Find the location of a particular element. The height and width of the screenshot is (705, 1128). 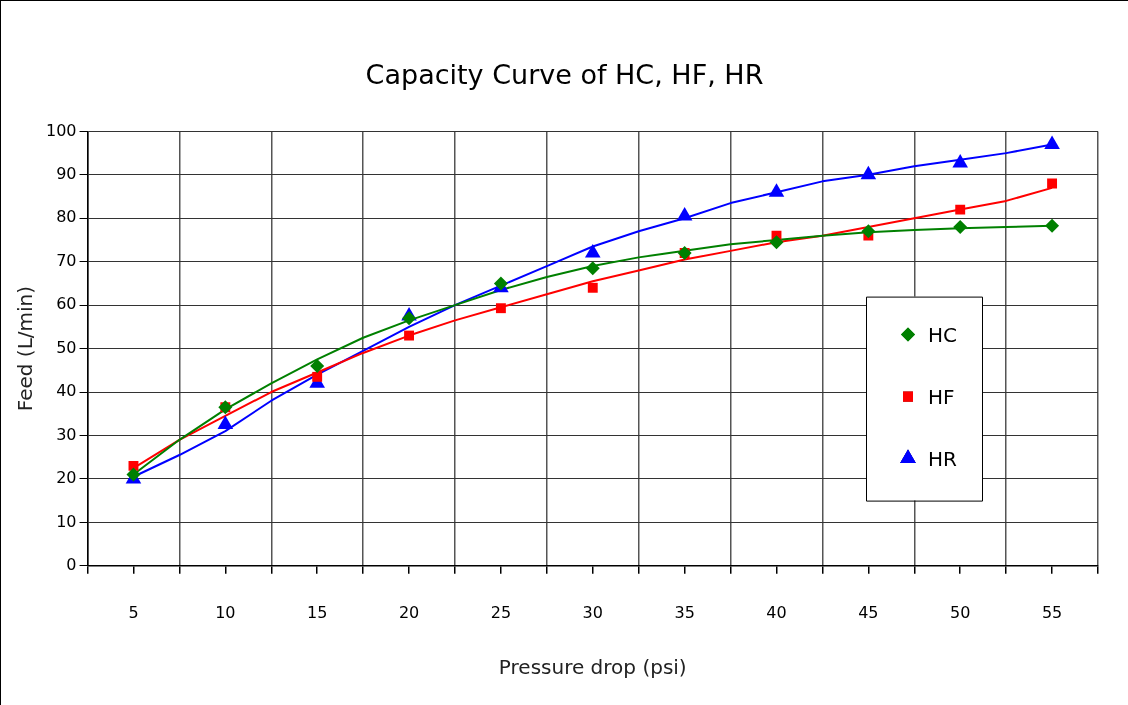

y-tick-label: 40 is located at coordinates (66, 391).